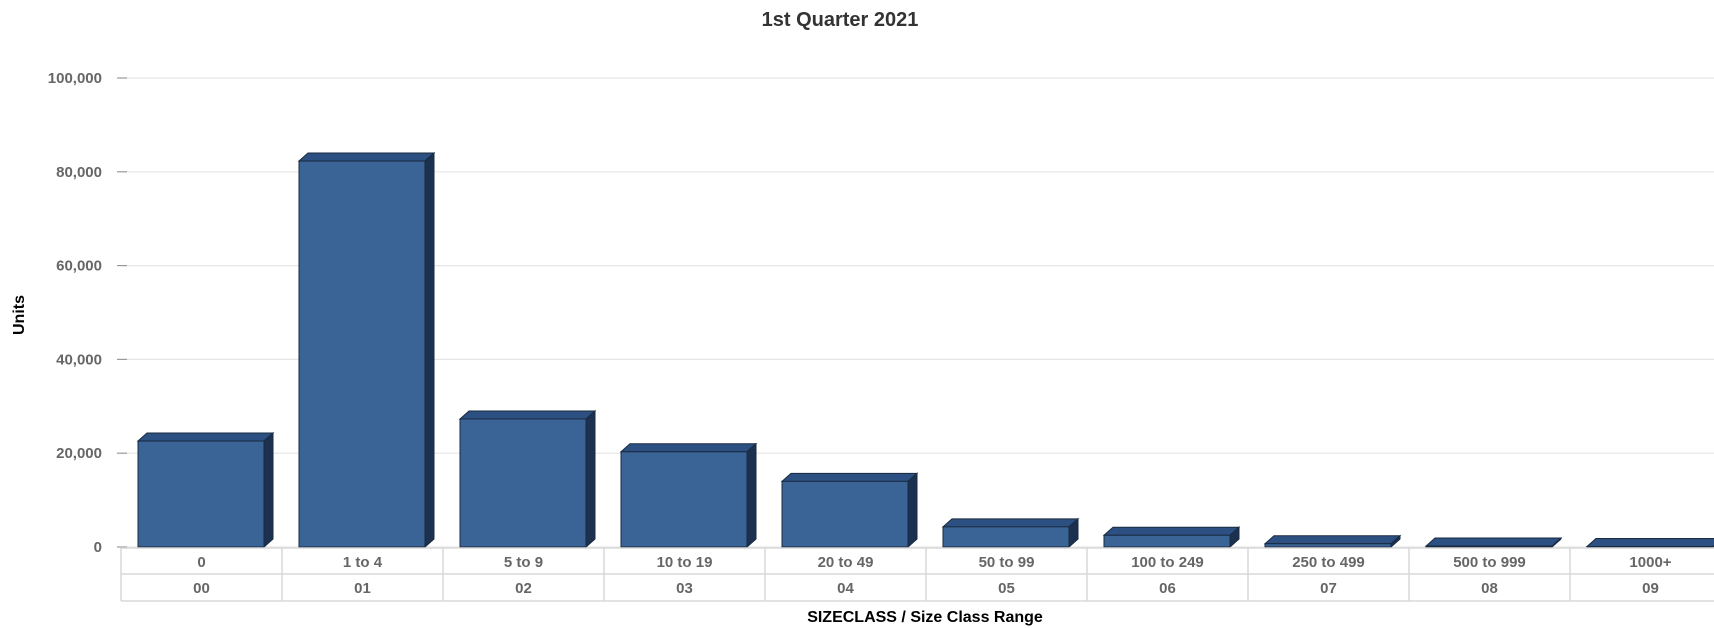 This screenshot has height=628, width=1714. Describe the element at coordinates (1650, 588) in the screenshot. I see `x-category-code: 09` at that location.